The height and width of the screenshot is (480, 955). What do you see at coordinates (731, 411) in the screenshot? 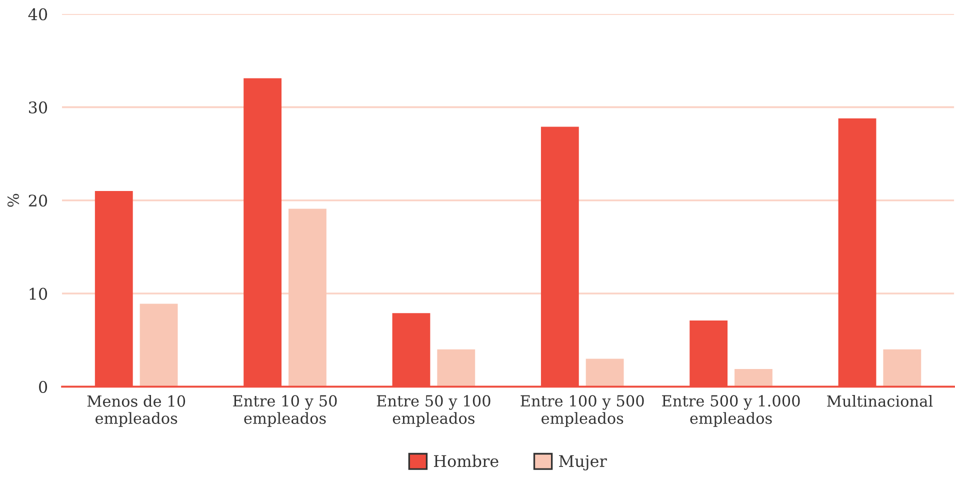
I see `x-tick-label: Entre 500 y 1.000 empleados` at bounding box center [731, 411].